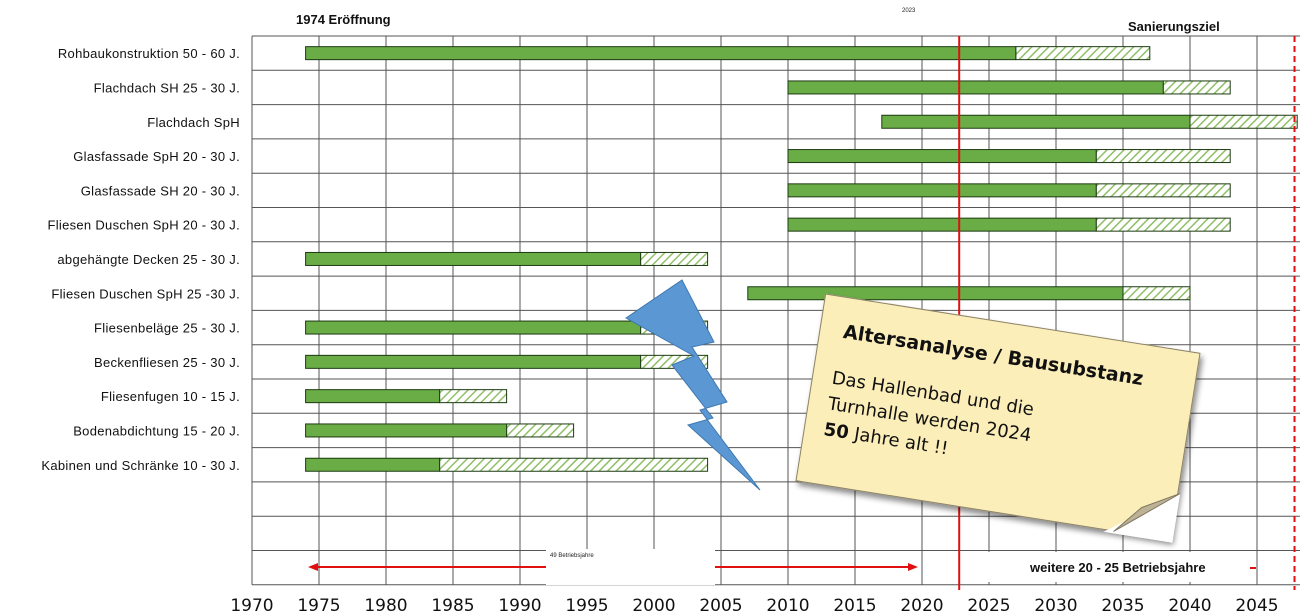 This screenshot has width=1300, height=614. I want to click on note-number: 50, so click(836, 431).